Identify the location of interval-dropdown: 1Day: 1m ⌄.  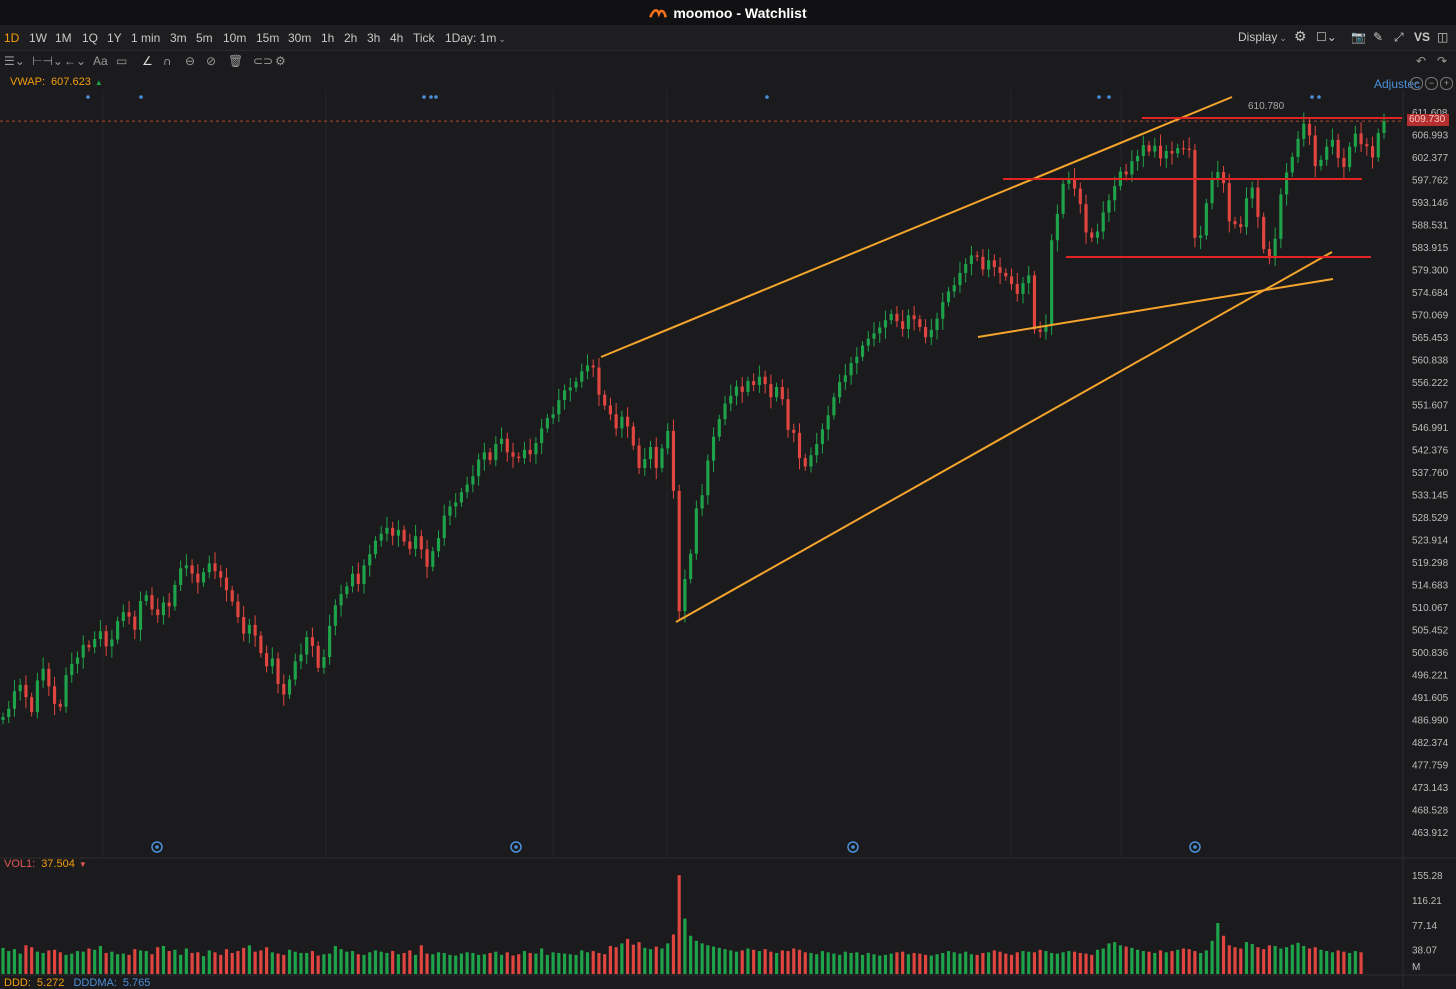
(475, 38).